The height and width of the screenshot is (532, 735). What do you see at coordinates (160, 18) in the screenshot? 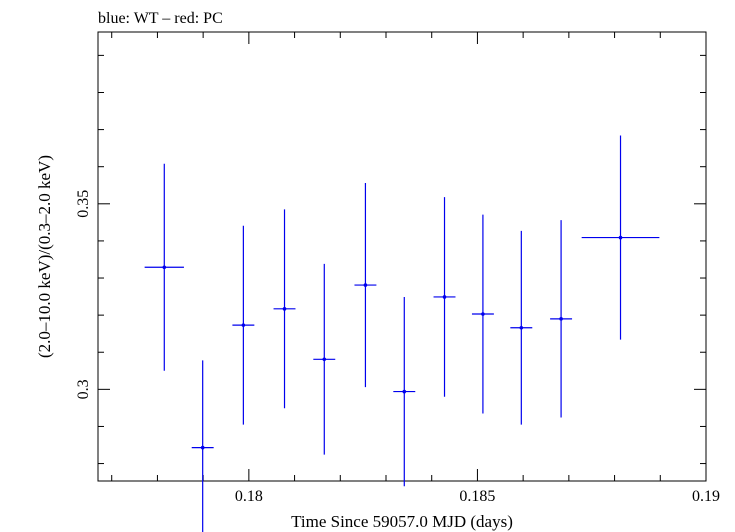
I see `chart-title: blue: WT – red: PC` at bounding box center [160, 18].